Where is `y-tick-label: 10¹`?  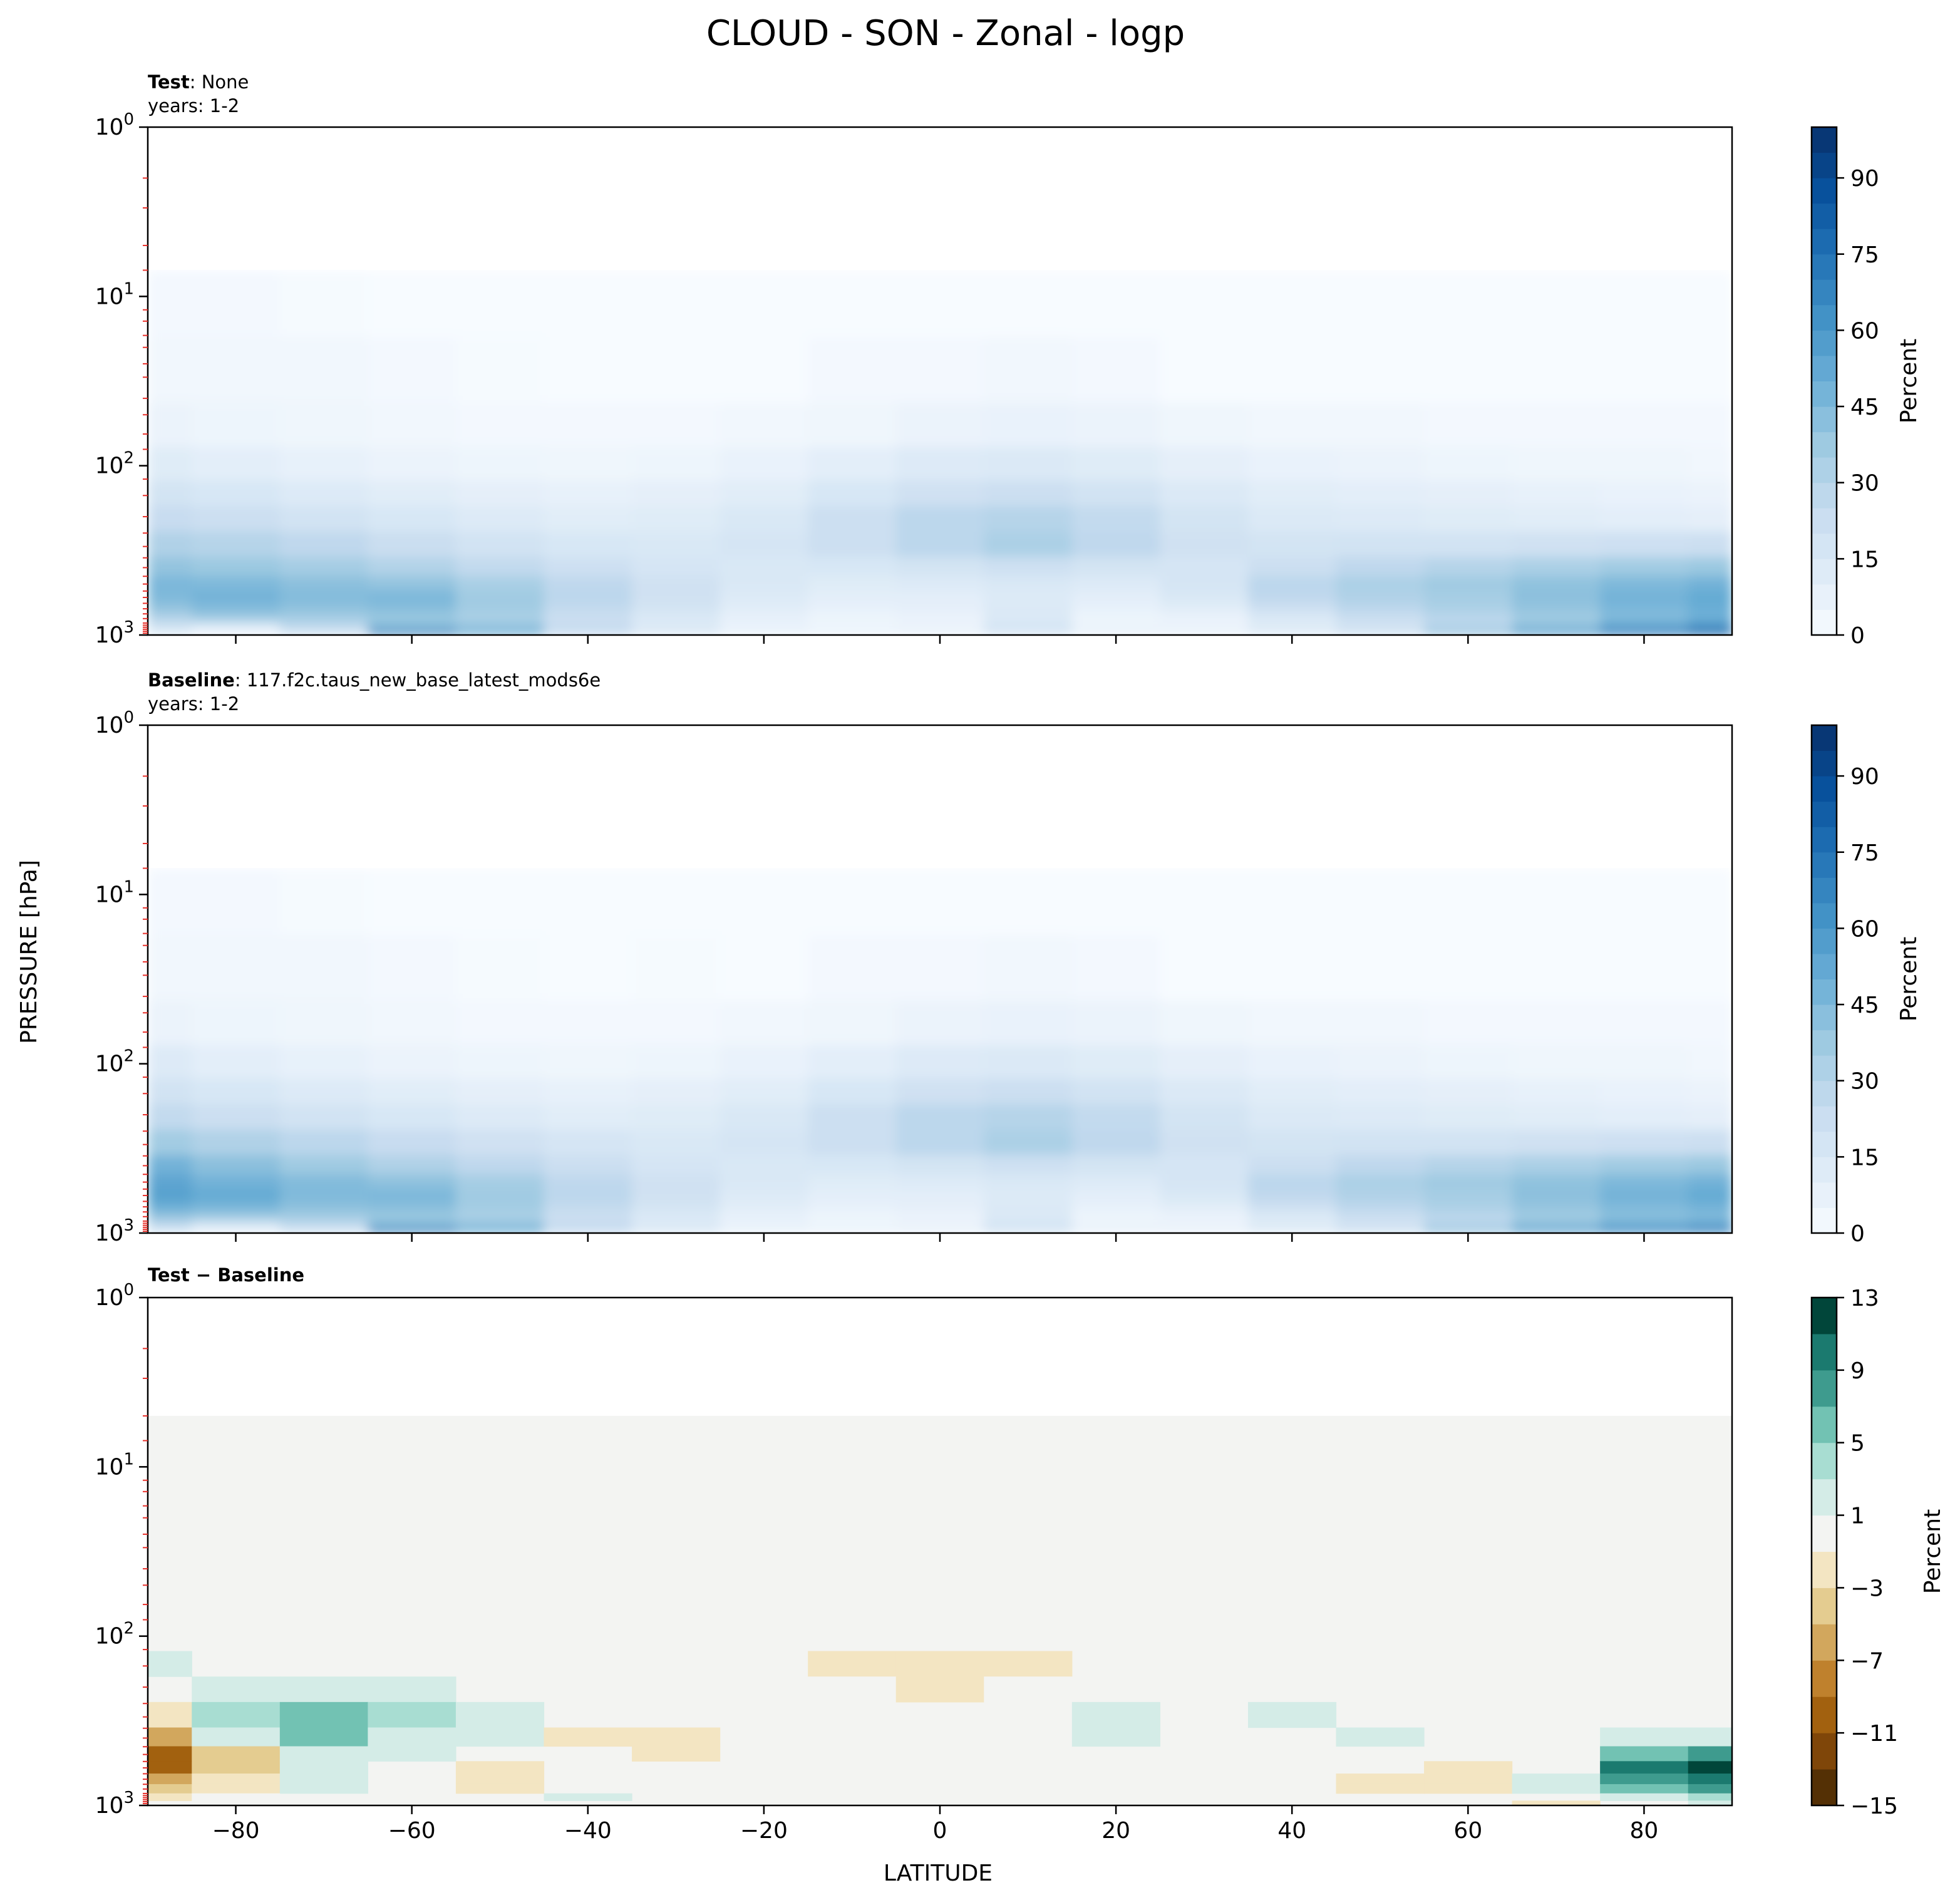
y-tick-label: 10¹ is located at coordinates (115, 294).